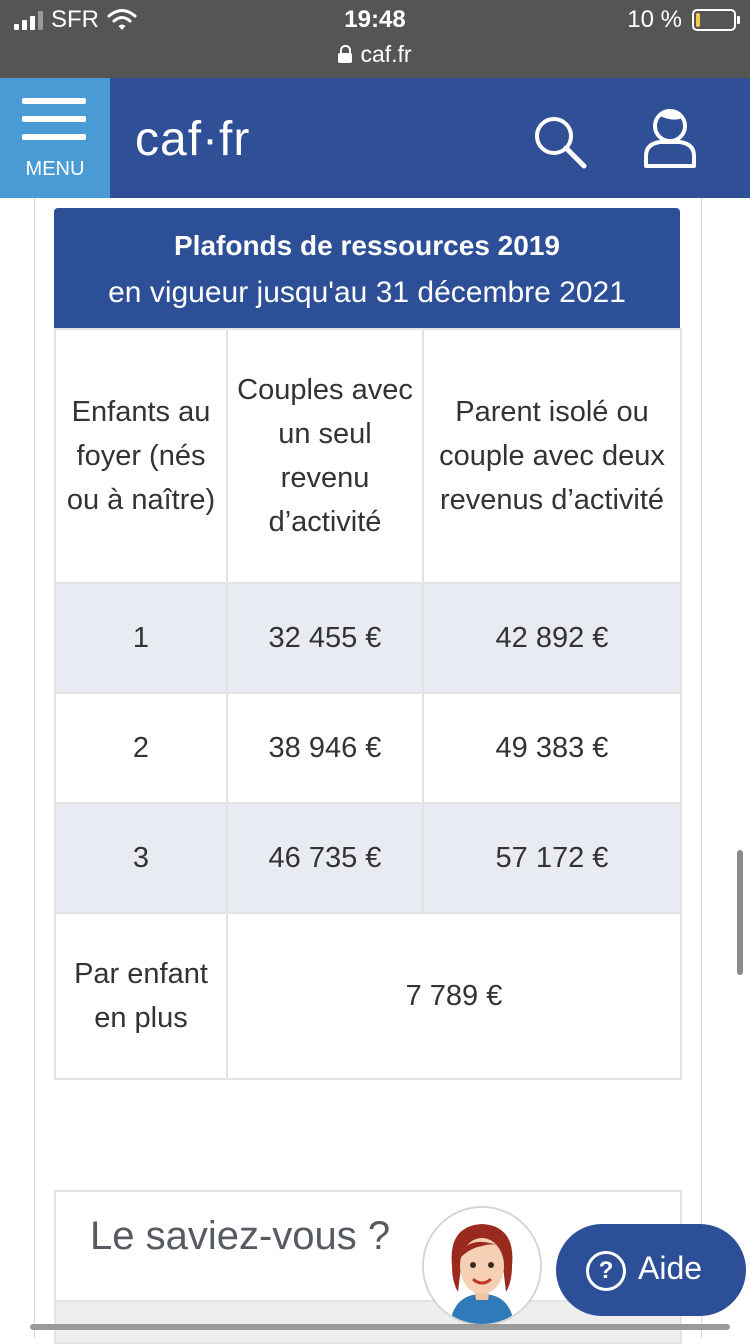  What do you see at coordinates (325, 456) in the screenshot?
I see `column-header: Couples avec un seul revenu d’activité` at bounding box center [325, 456].